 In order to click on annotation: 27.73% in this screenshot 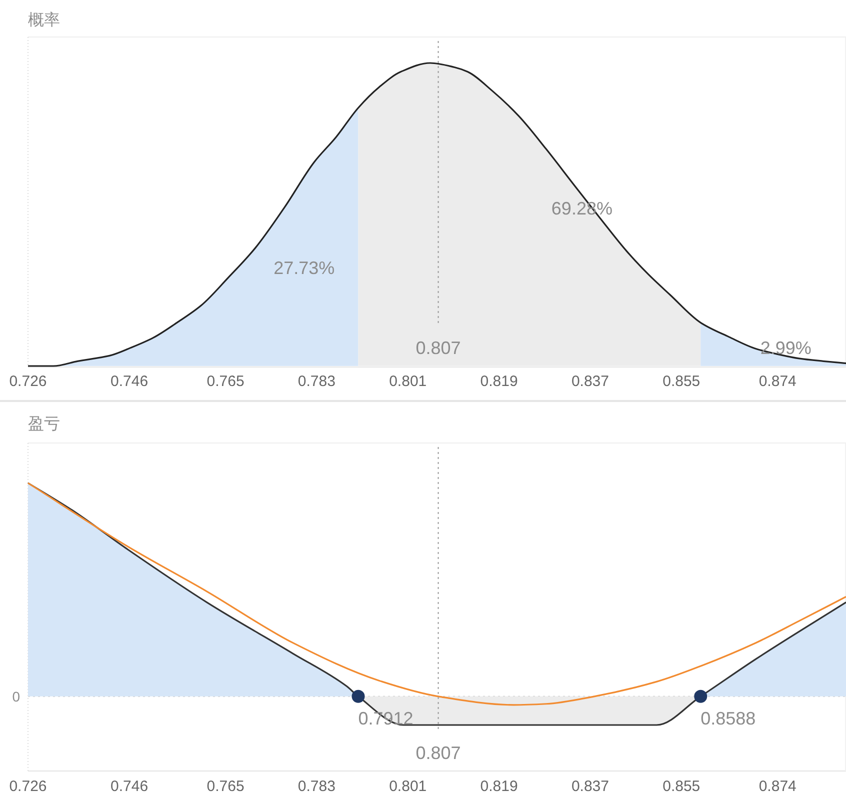, I will do `click(304, 268)`.